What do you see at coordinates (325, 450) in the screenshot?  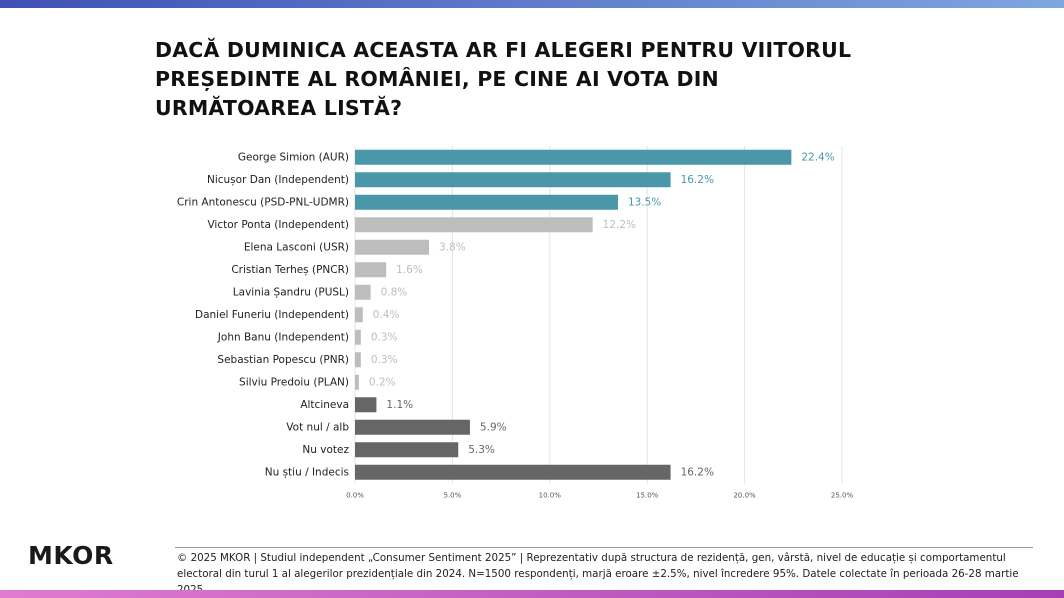 I see `y-tick-label: Nu votez` at bounding box center [325, 450].